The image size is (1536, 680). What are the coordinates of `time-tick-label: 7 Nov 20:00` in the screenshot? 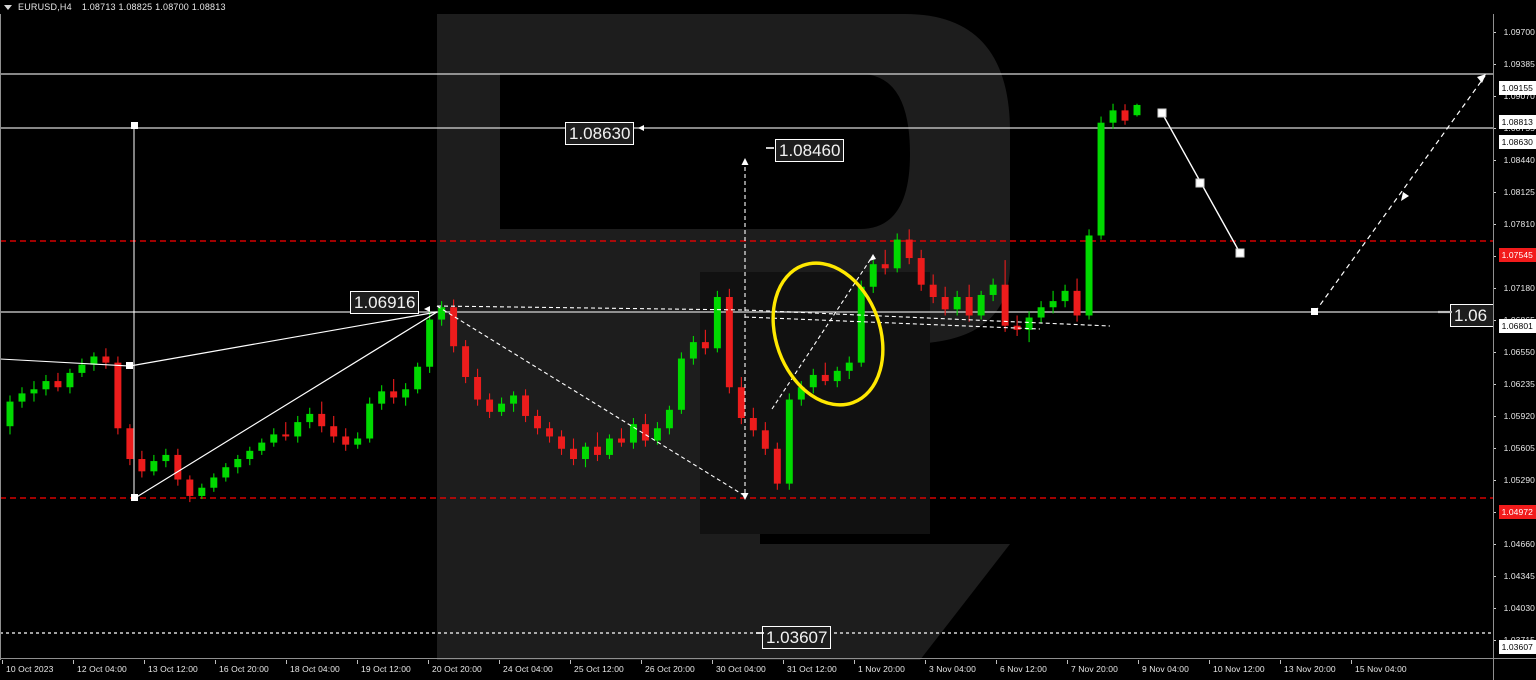 It's located at (1094, 669).